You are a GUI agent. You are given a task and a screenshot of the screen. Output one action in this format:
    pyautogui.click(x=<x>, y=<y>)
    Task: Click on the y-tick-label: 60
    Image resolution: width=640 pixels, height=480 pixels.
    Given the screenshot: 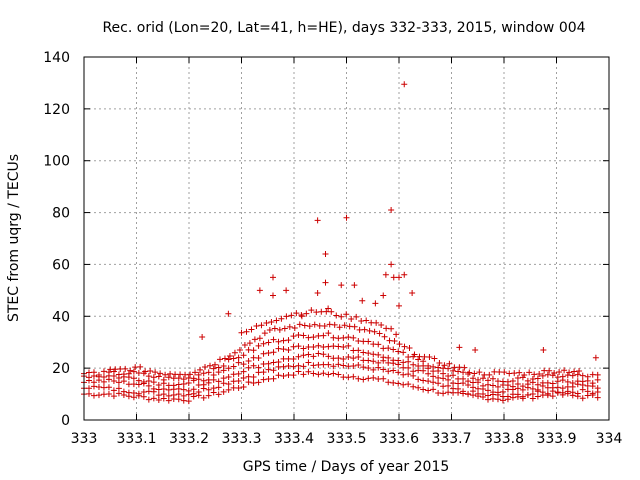 What is the action you would take?
    pyautogui.click(x=61, y=265)
    